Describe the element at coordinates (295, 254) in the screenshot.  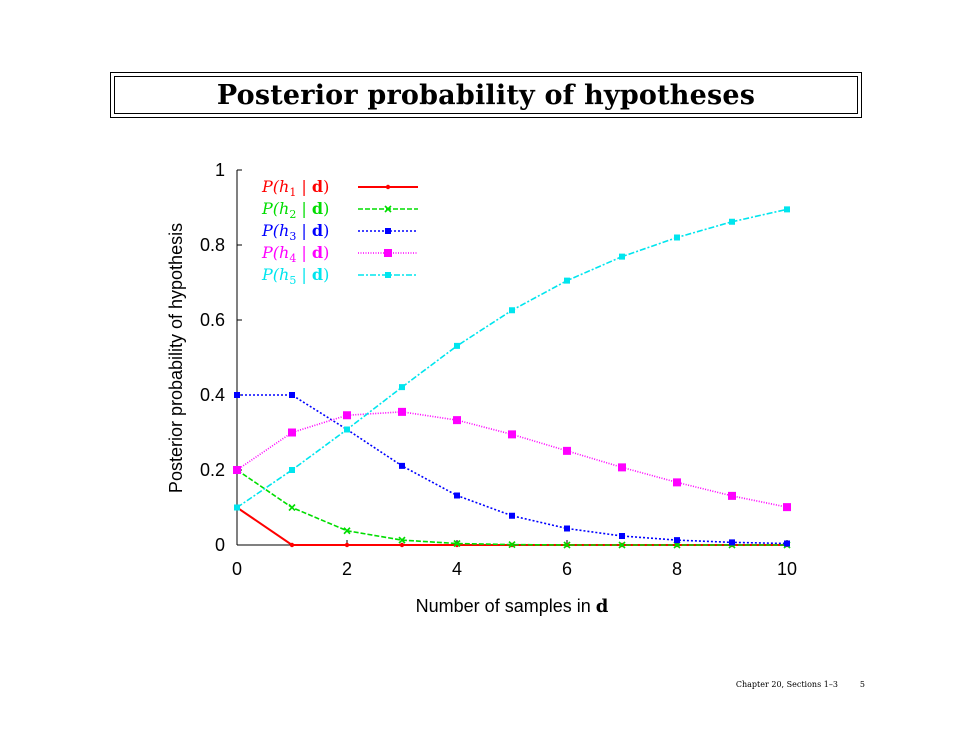
I see `legend-label-h4: P(h4 | d)` at that location.